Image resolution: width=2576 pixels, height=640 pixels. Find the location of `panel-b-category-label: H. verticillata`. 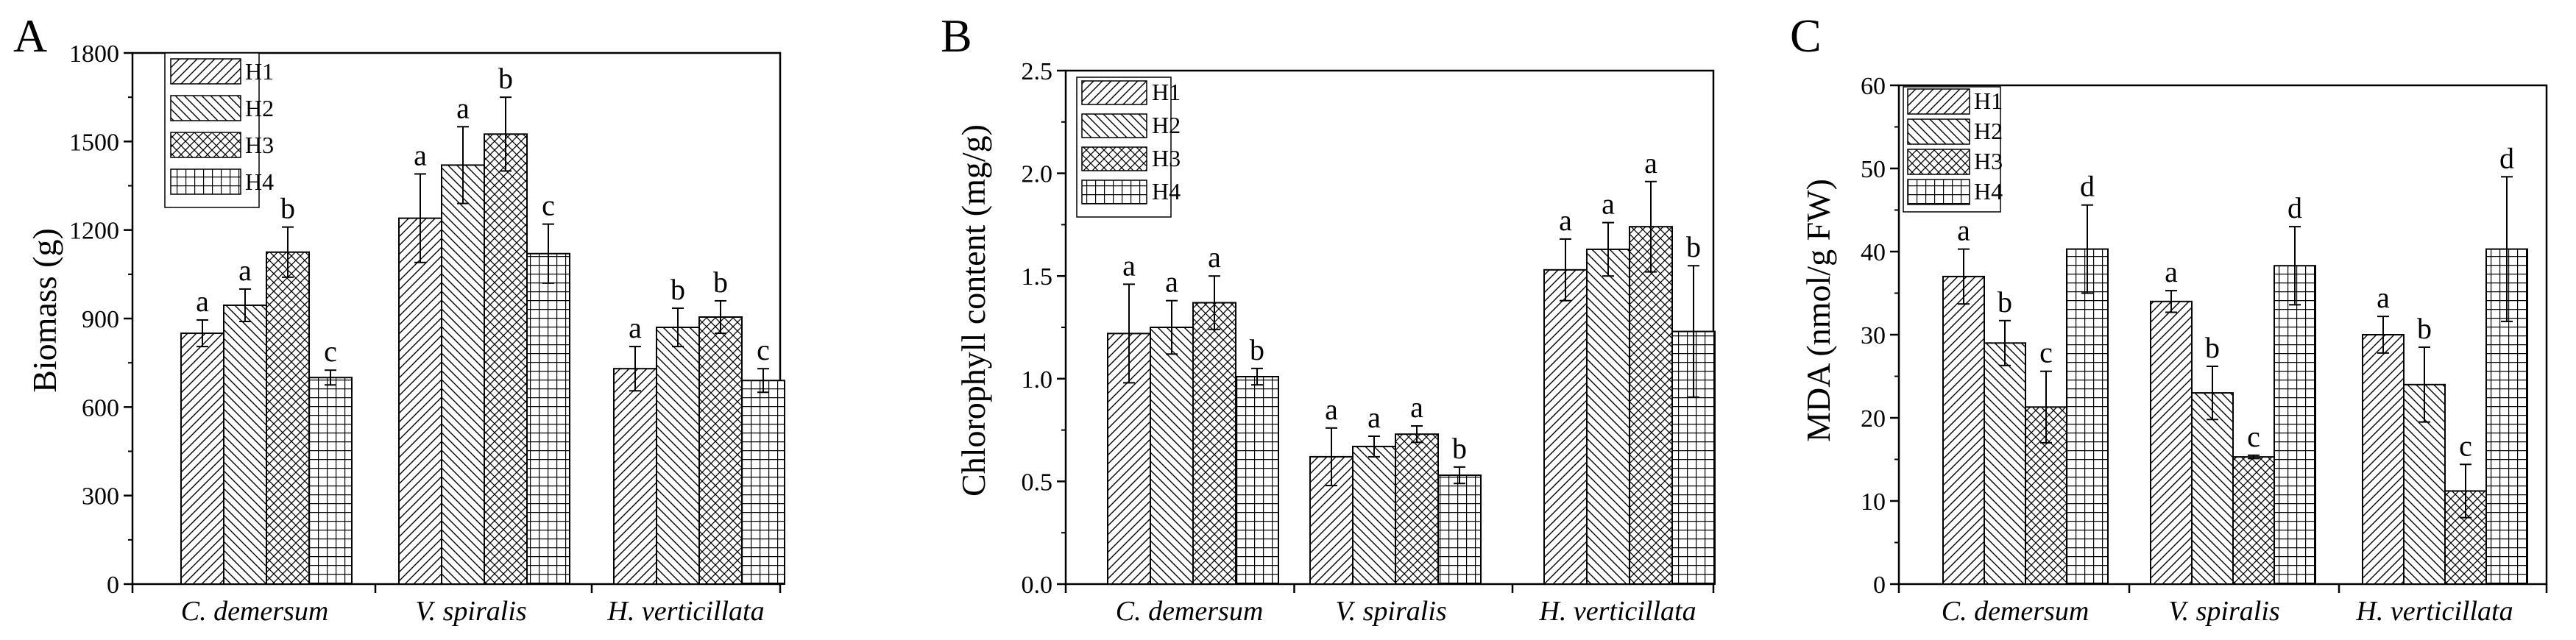

panel-b-category-label: H. verticillata is located at coordinates (1617, 611).